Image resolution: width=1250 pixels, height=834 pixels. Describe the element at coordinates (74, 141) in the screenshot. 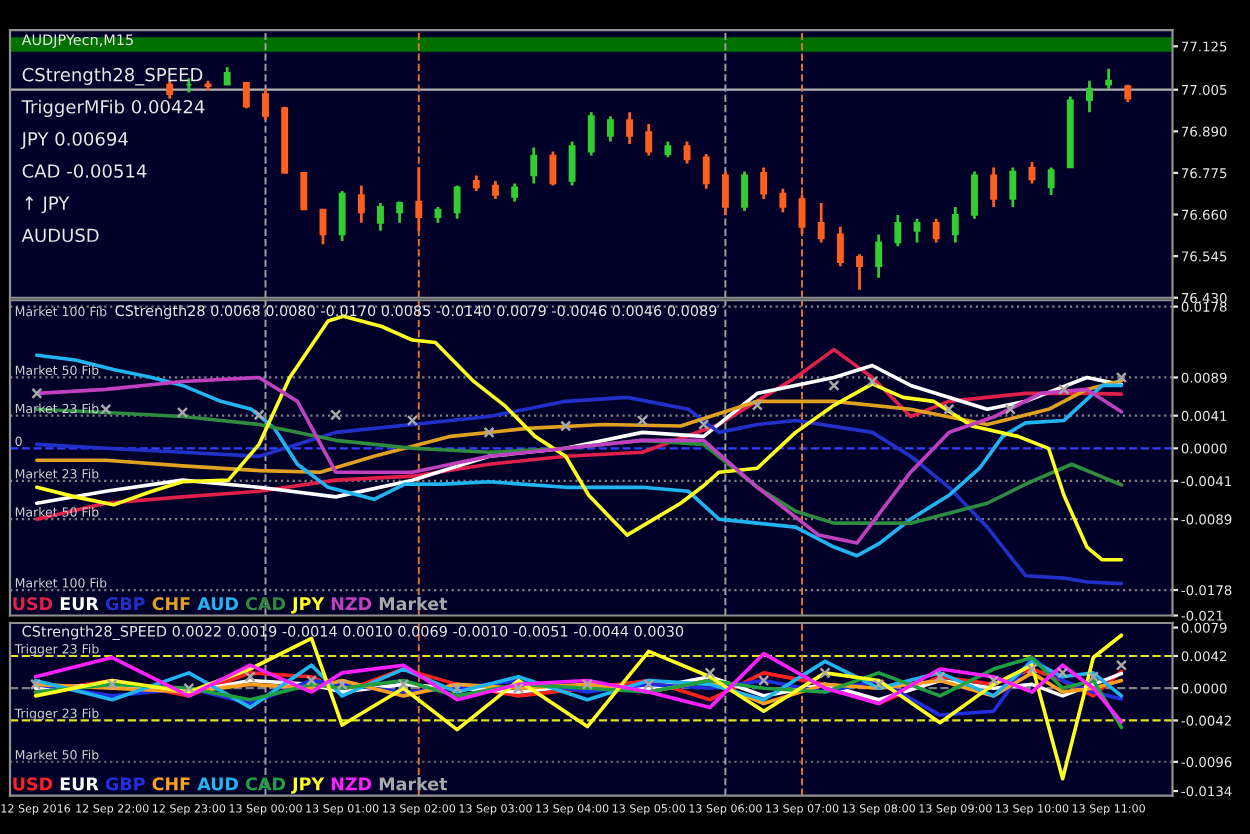

I see `annotation: JPY 0.00694` at that location.